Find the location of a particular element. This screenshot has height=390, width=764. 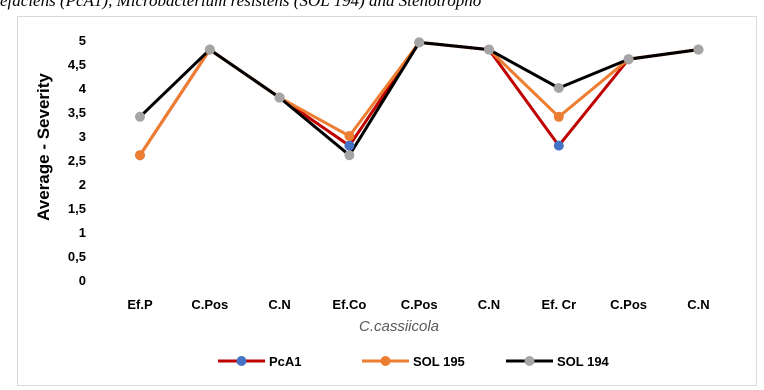

legend-label: PcA1 is located at coordinates (285, 361).